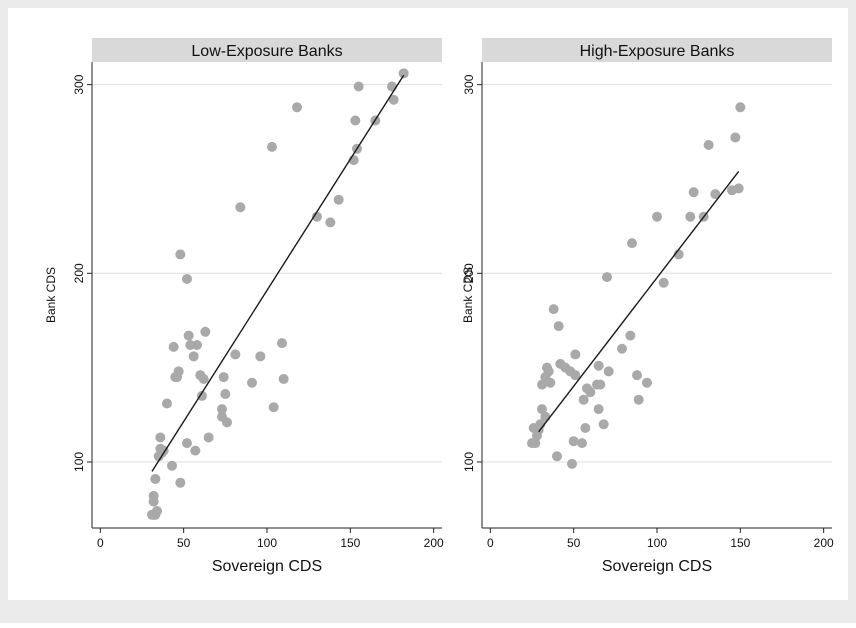 The width and height of the screenshot is (856, 628). I want to click on panel-title: High-Exposure Banks, so click(657, 51).